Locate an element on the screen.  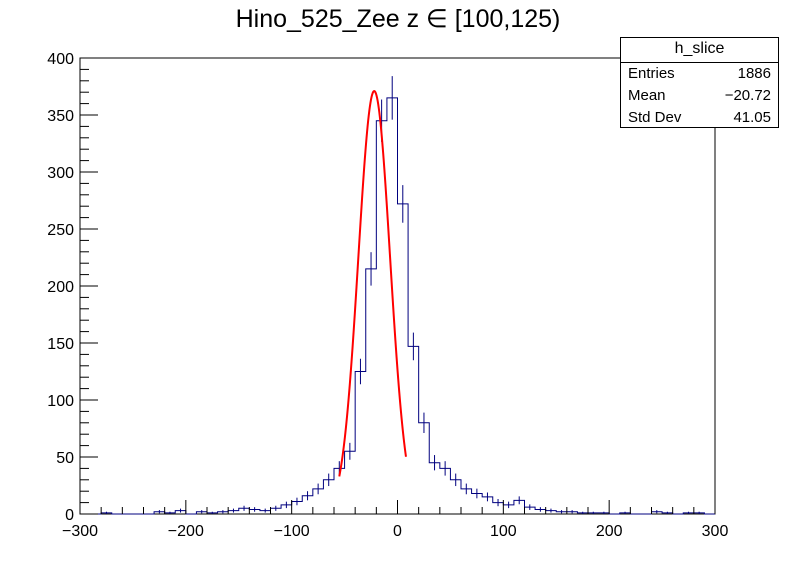
y-tick-label: 250 is located at coordinates (60, 230).